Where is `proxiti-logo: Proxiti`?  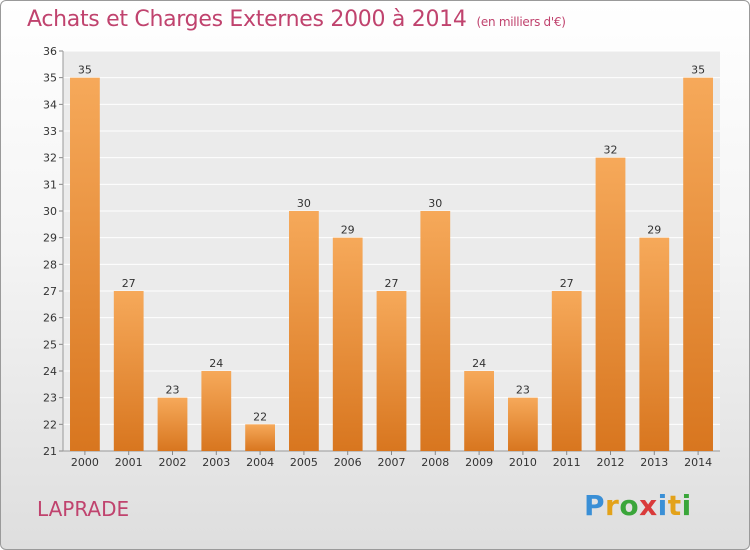 proxiti-logo: Proxiti is located at coordinates (638, 505).